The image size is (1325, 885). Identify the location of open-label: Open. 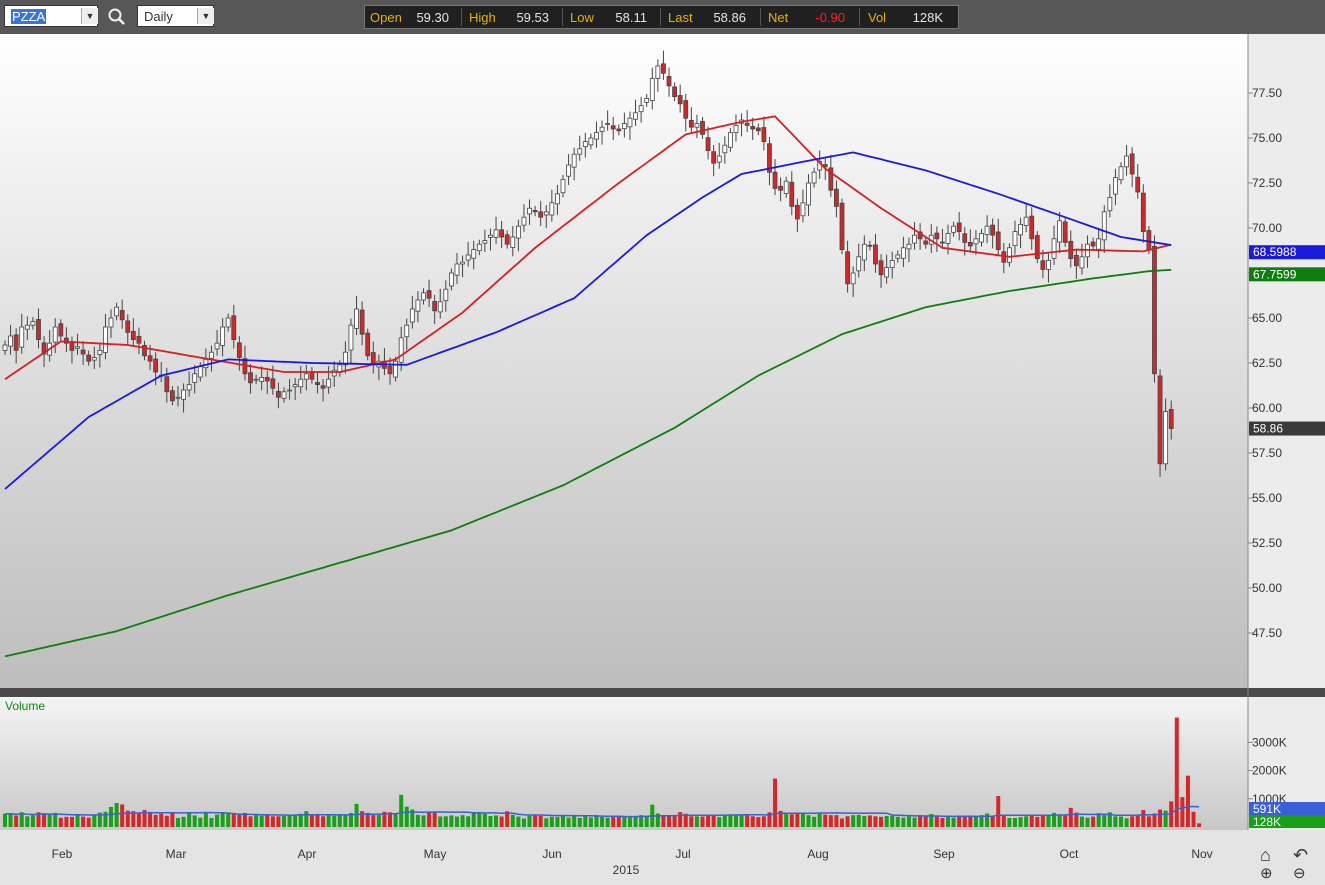
(386, 17).